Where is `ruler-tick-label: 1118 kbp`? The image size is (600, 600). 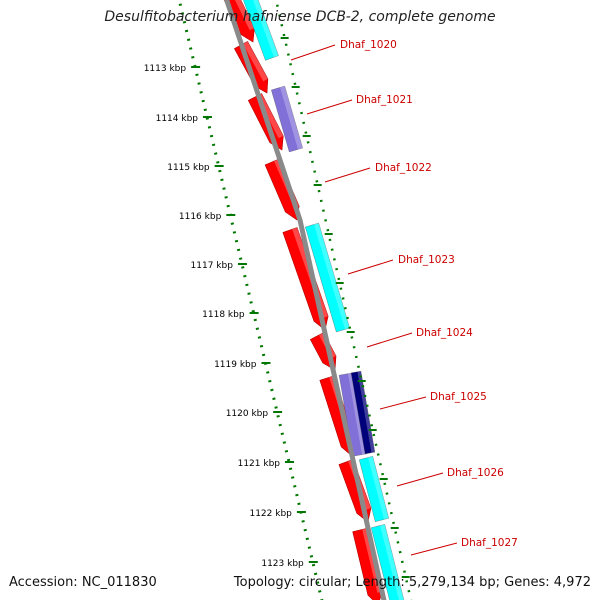
ruler-tick-label: 1118 kbp is located at coordinates (223, 315).